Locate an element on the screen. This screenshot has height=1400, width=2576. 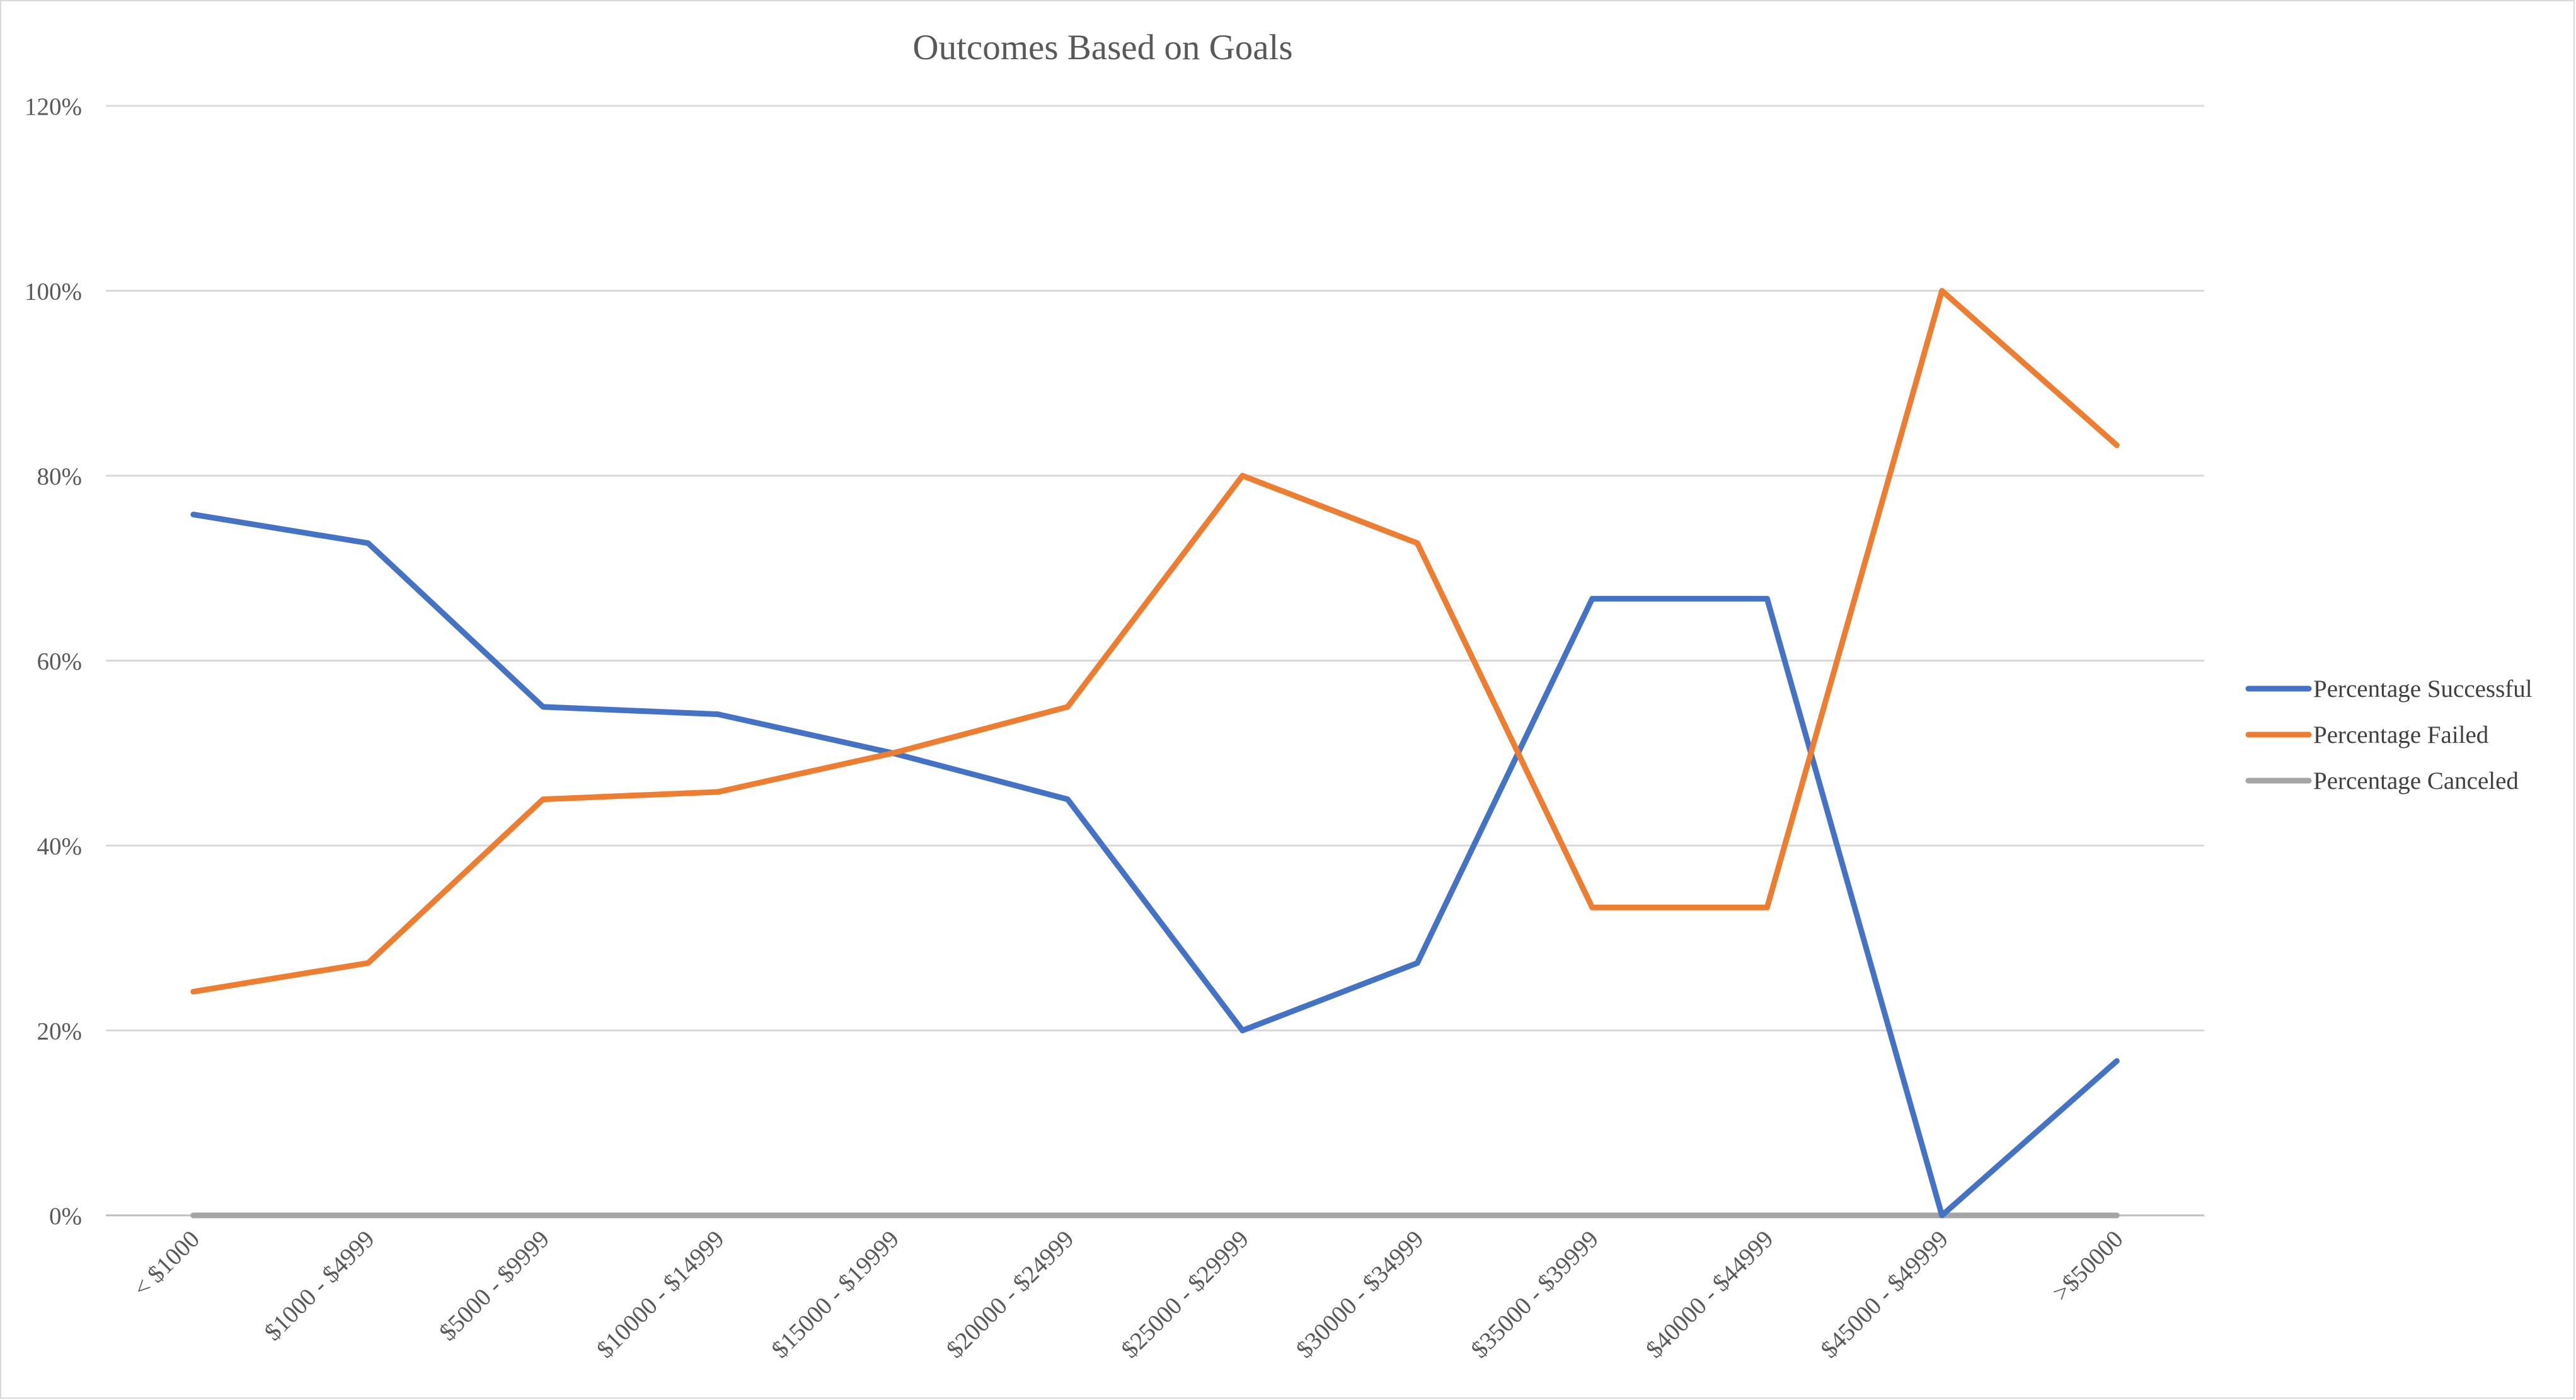
y-tick-label: 60% is located at coordinates (60, 661).